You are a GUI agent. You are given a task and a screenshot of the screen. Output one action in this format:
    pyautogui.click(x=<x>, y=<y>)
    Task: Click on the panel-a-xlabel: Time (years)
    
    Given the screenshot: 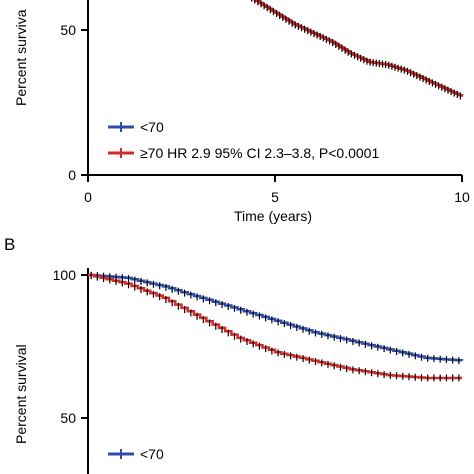 What is the action you would take?
    pyautogui.click(x=273, y=216)
    